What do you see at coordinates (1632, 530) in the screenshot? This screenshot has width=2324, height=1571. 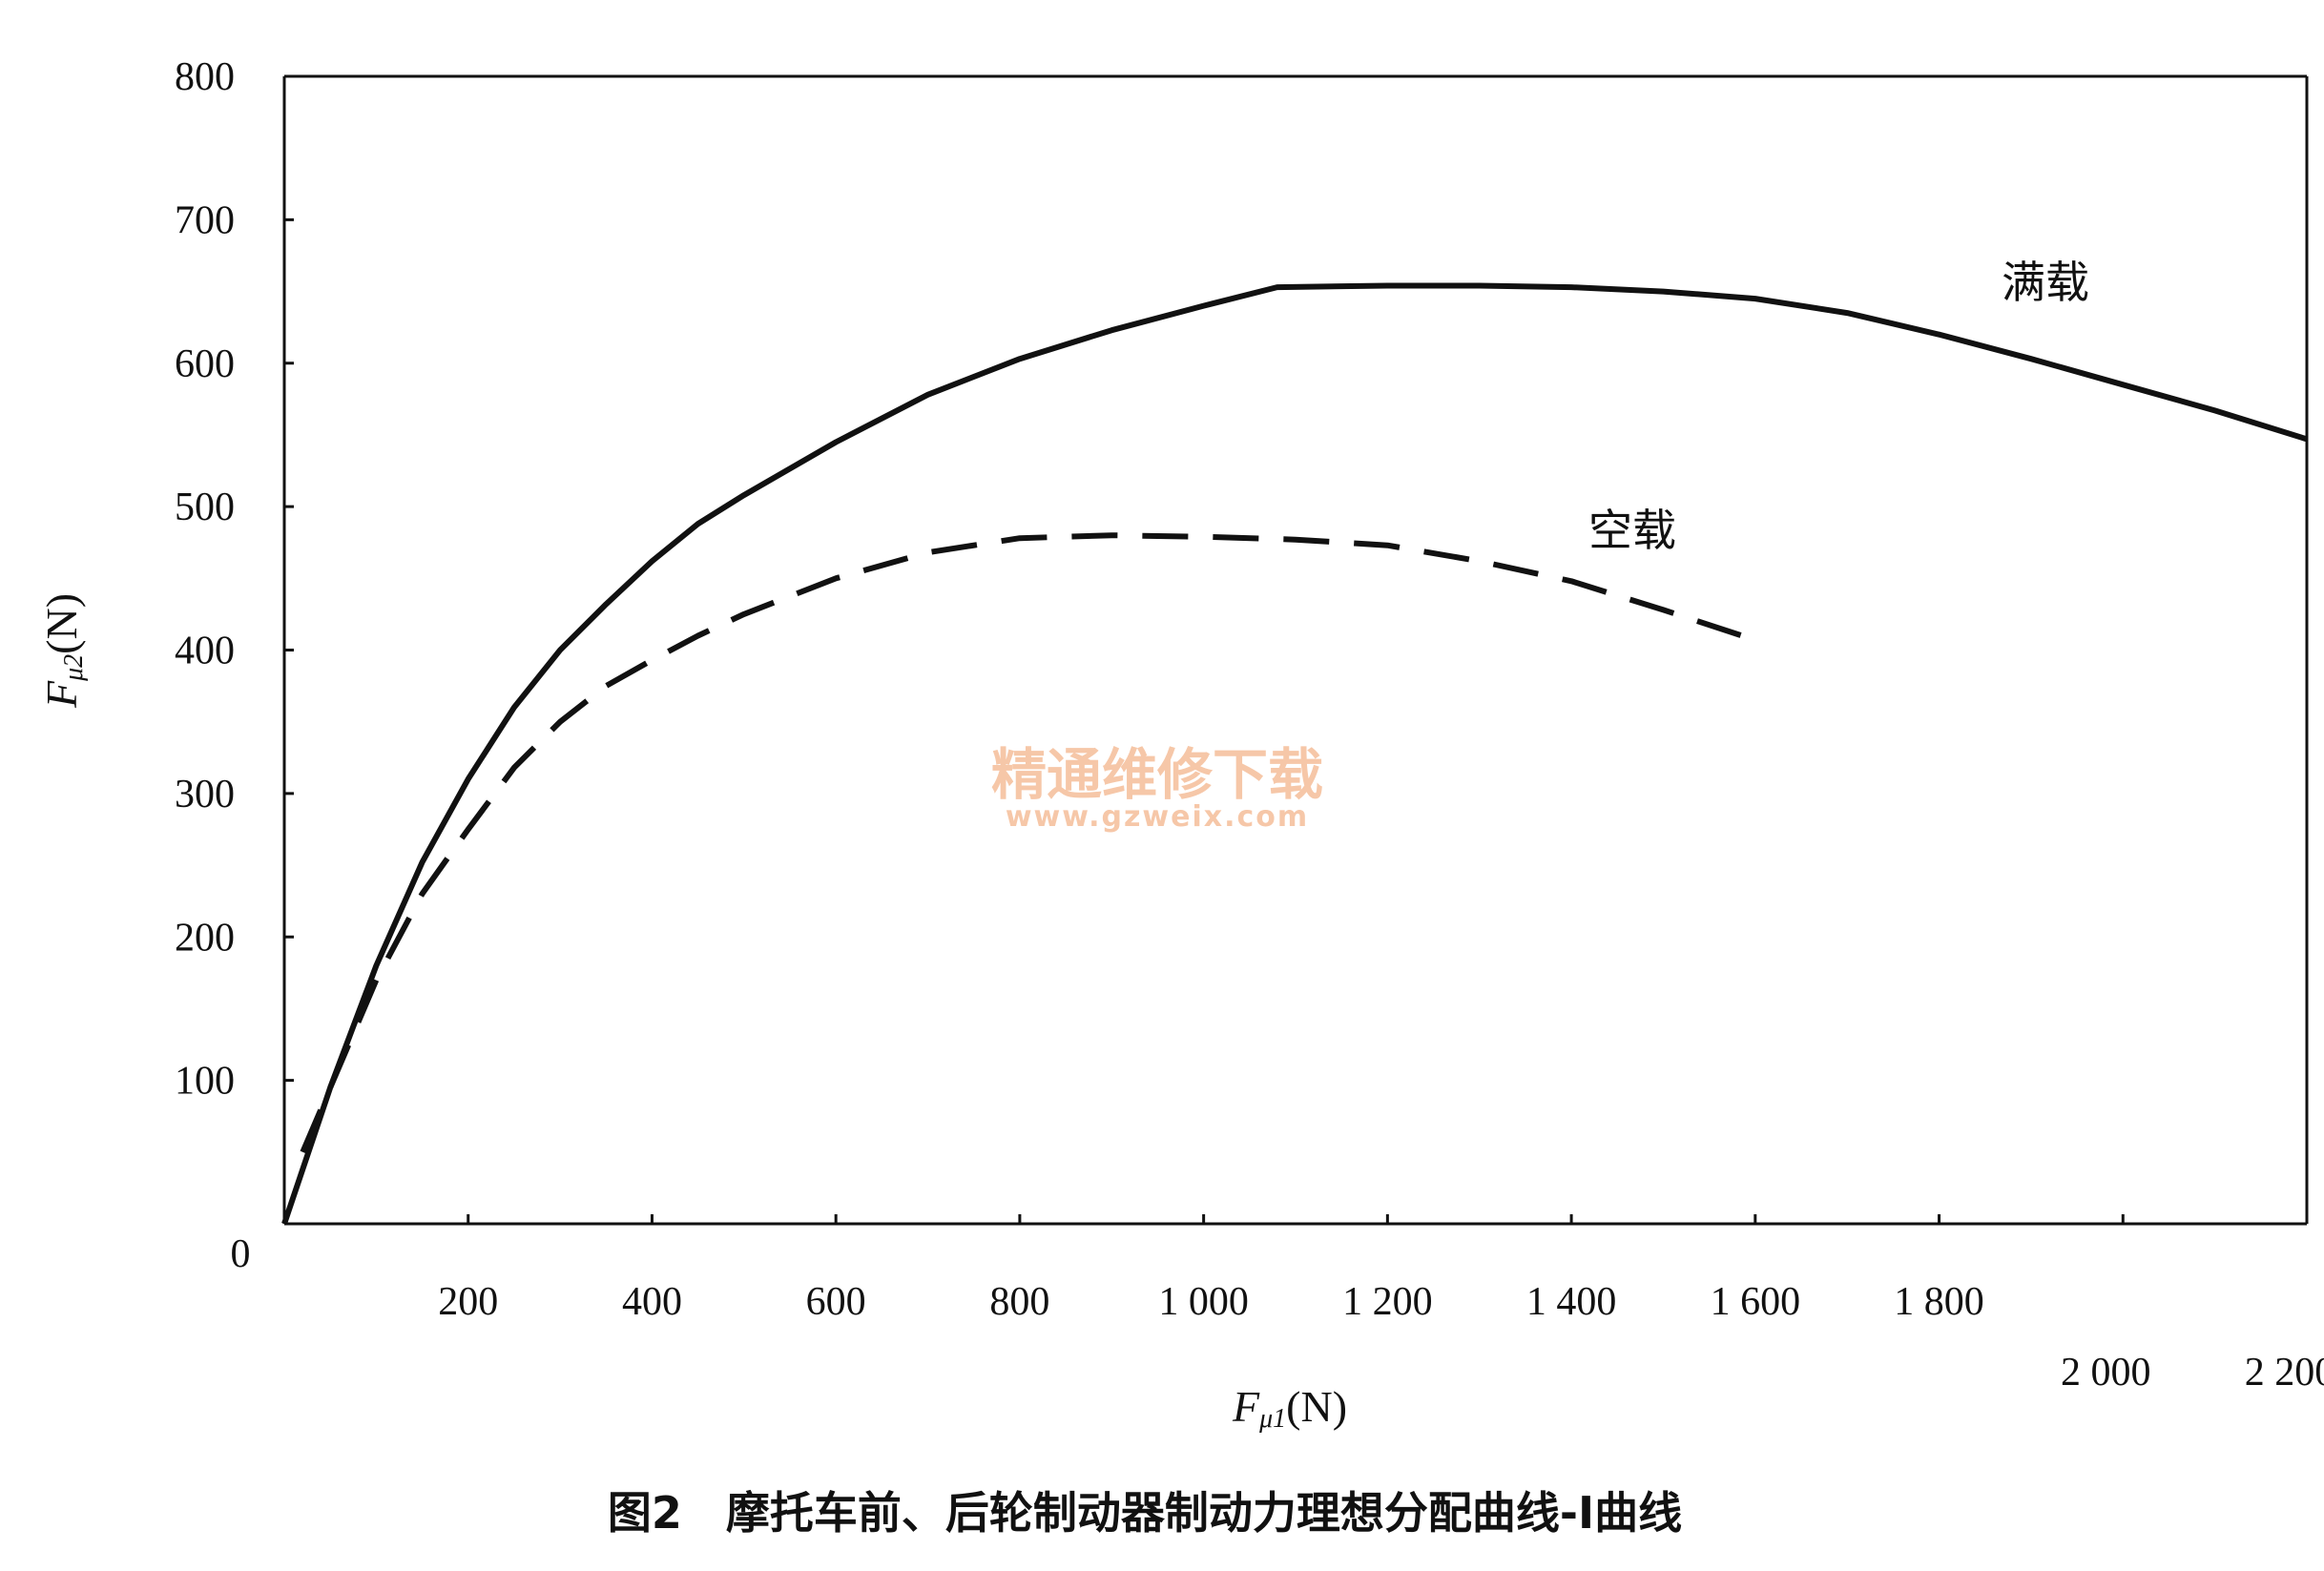 I see `series-label-empty-load: 空载` at bounding box center [1632, 530].